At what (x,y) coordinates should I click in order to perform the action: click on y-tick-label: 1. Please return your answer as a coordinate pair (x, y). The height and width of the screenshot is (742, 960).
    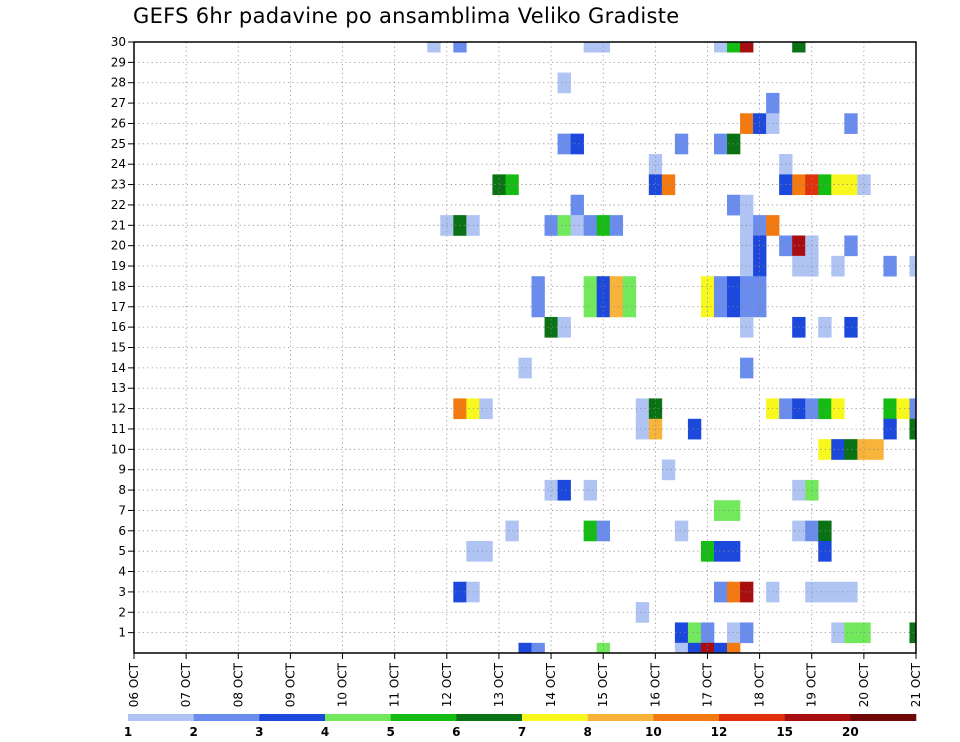
    Looking at the image, I should click on (122, 633).